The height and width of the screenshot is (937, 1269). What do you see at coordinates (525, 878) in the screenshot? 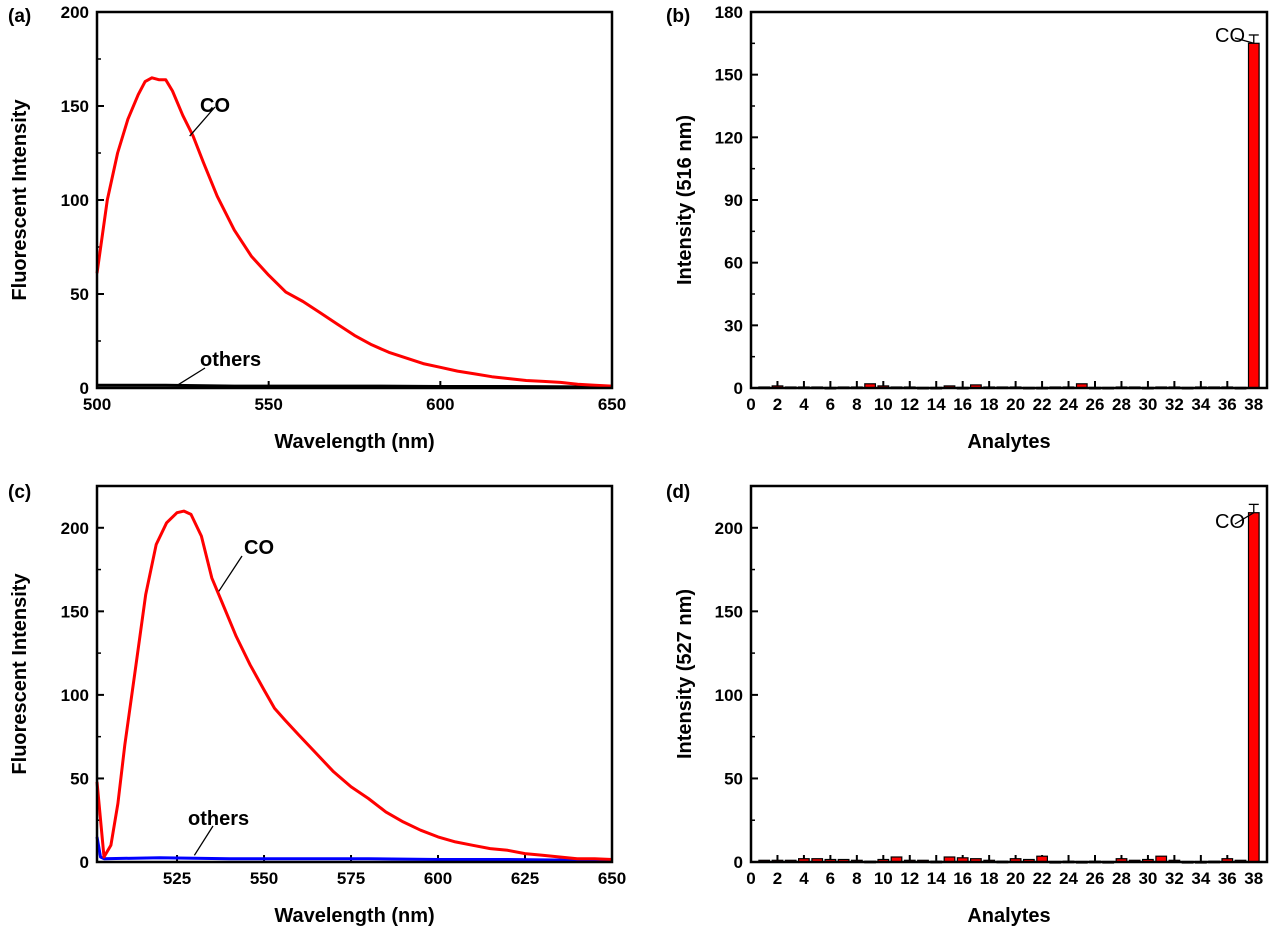
I see `x-tick-label: 625` at bounding box center [525, 878].